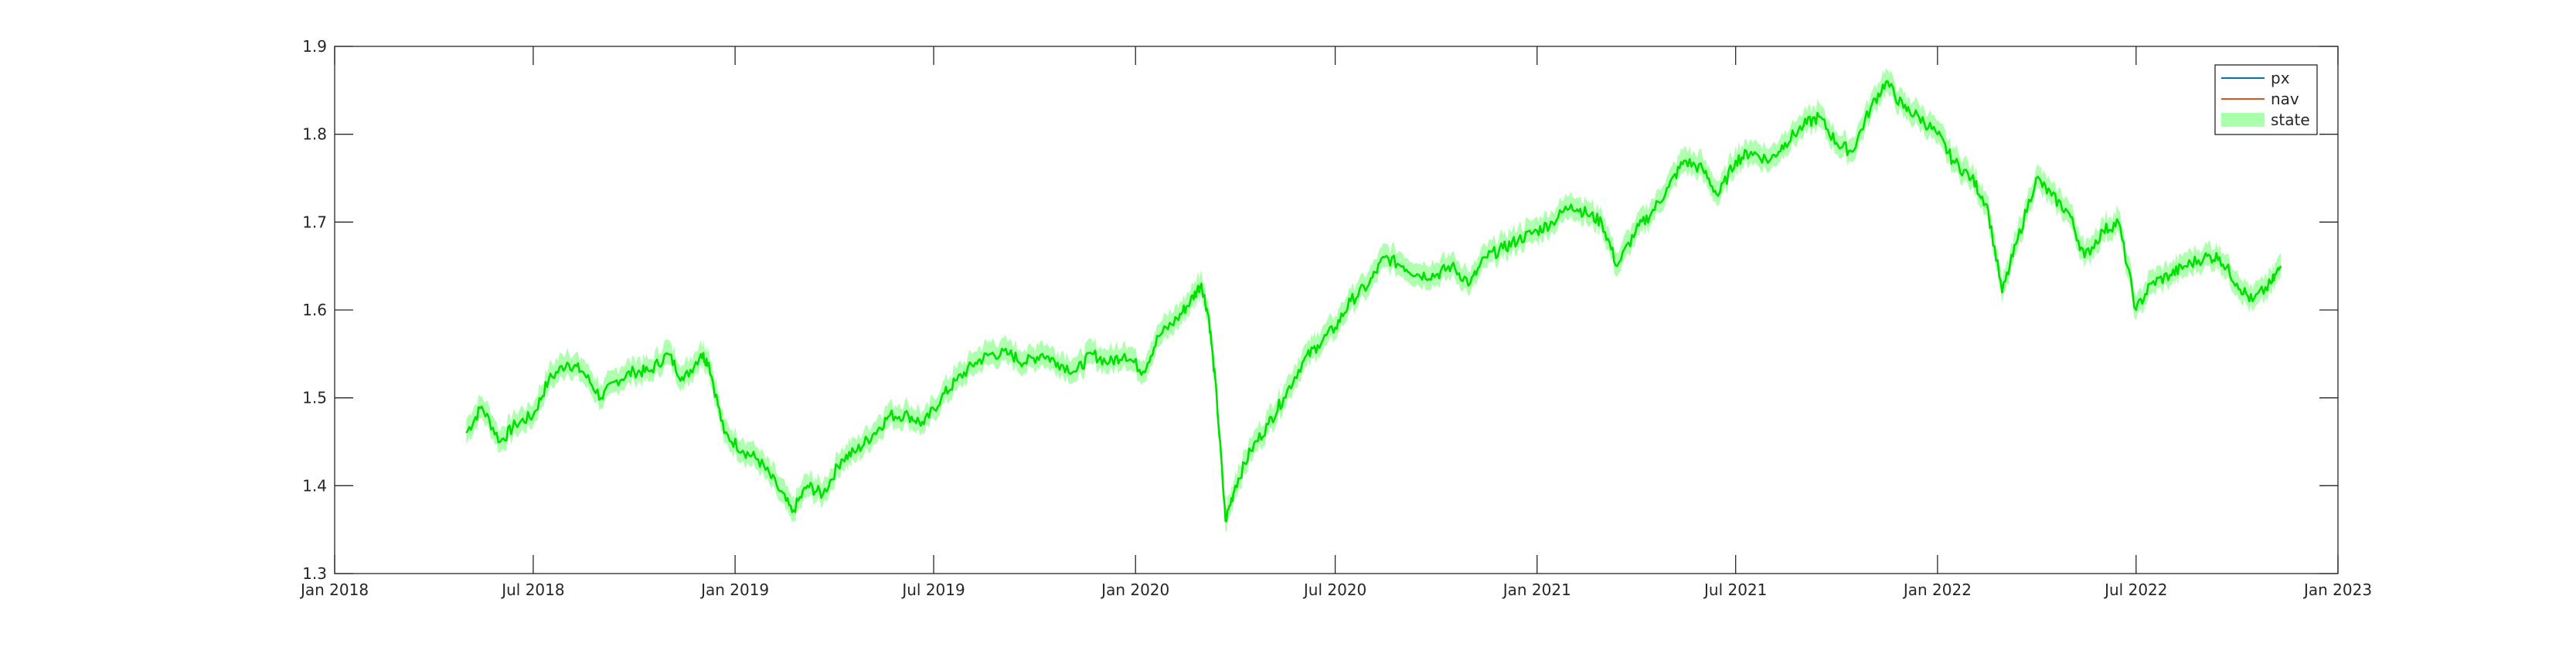 The height and width of the screenshot is (647, 2576). Describe the element at coordinates (932, 590) in the screenshot. I see `x-tick-label: Jul 2019` at that location.